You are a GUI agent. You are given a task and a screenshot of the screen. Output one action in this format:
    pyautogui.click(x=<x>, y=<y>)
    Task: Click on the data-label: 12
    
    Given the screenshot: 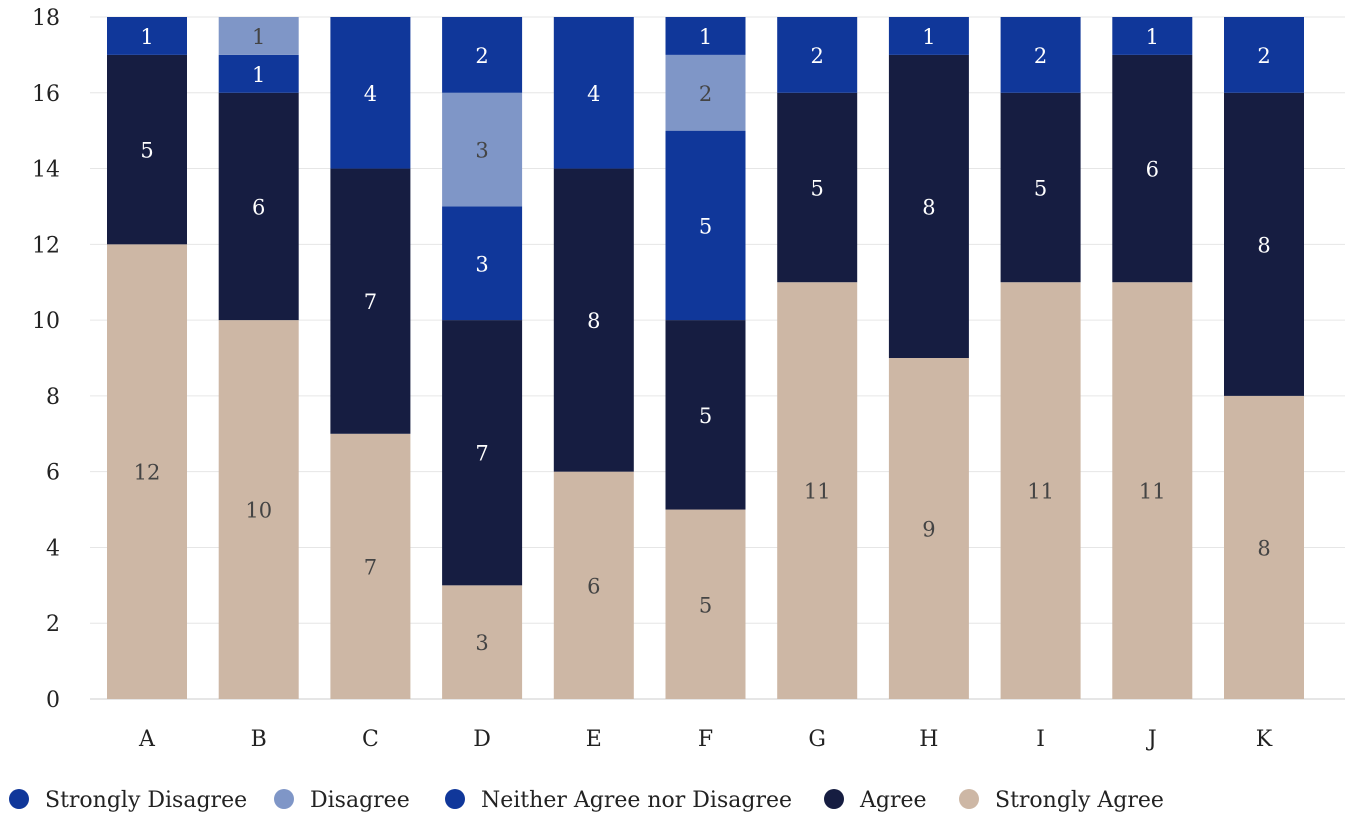 What is the action you would take?
    pyautogui.click(x=147, y=473)
    